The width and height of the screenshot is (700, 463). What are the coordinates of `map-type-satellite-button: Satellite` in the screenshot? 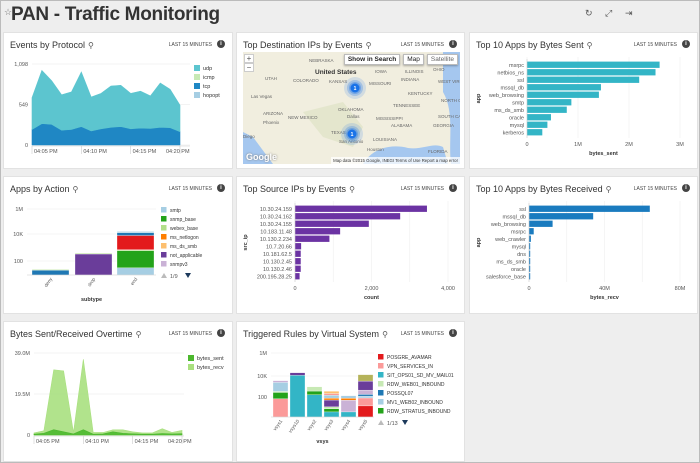 It's located at (442, 59).